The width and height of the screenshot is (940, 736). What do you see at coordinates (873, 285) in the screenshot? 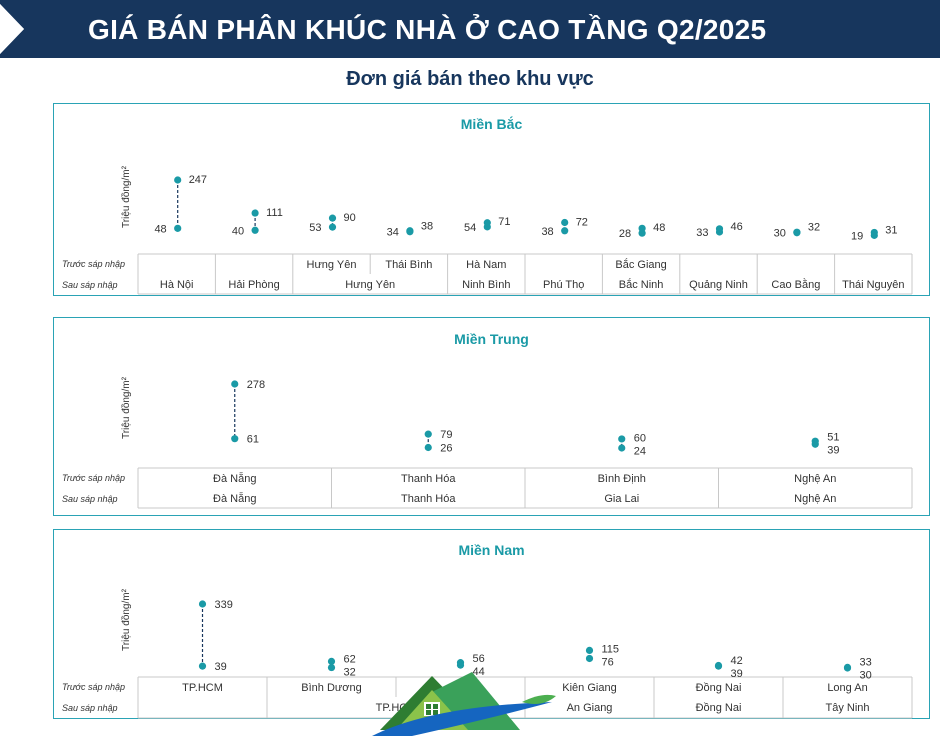
I see `after-merge-label: Thái Nguyên` at bounding box center [873, 285].